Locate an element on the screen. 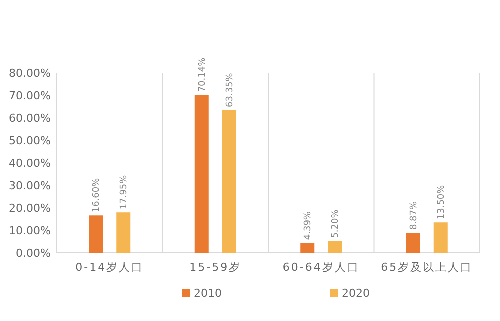  legend-label: 2010 is located at coordinates (208, 293).